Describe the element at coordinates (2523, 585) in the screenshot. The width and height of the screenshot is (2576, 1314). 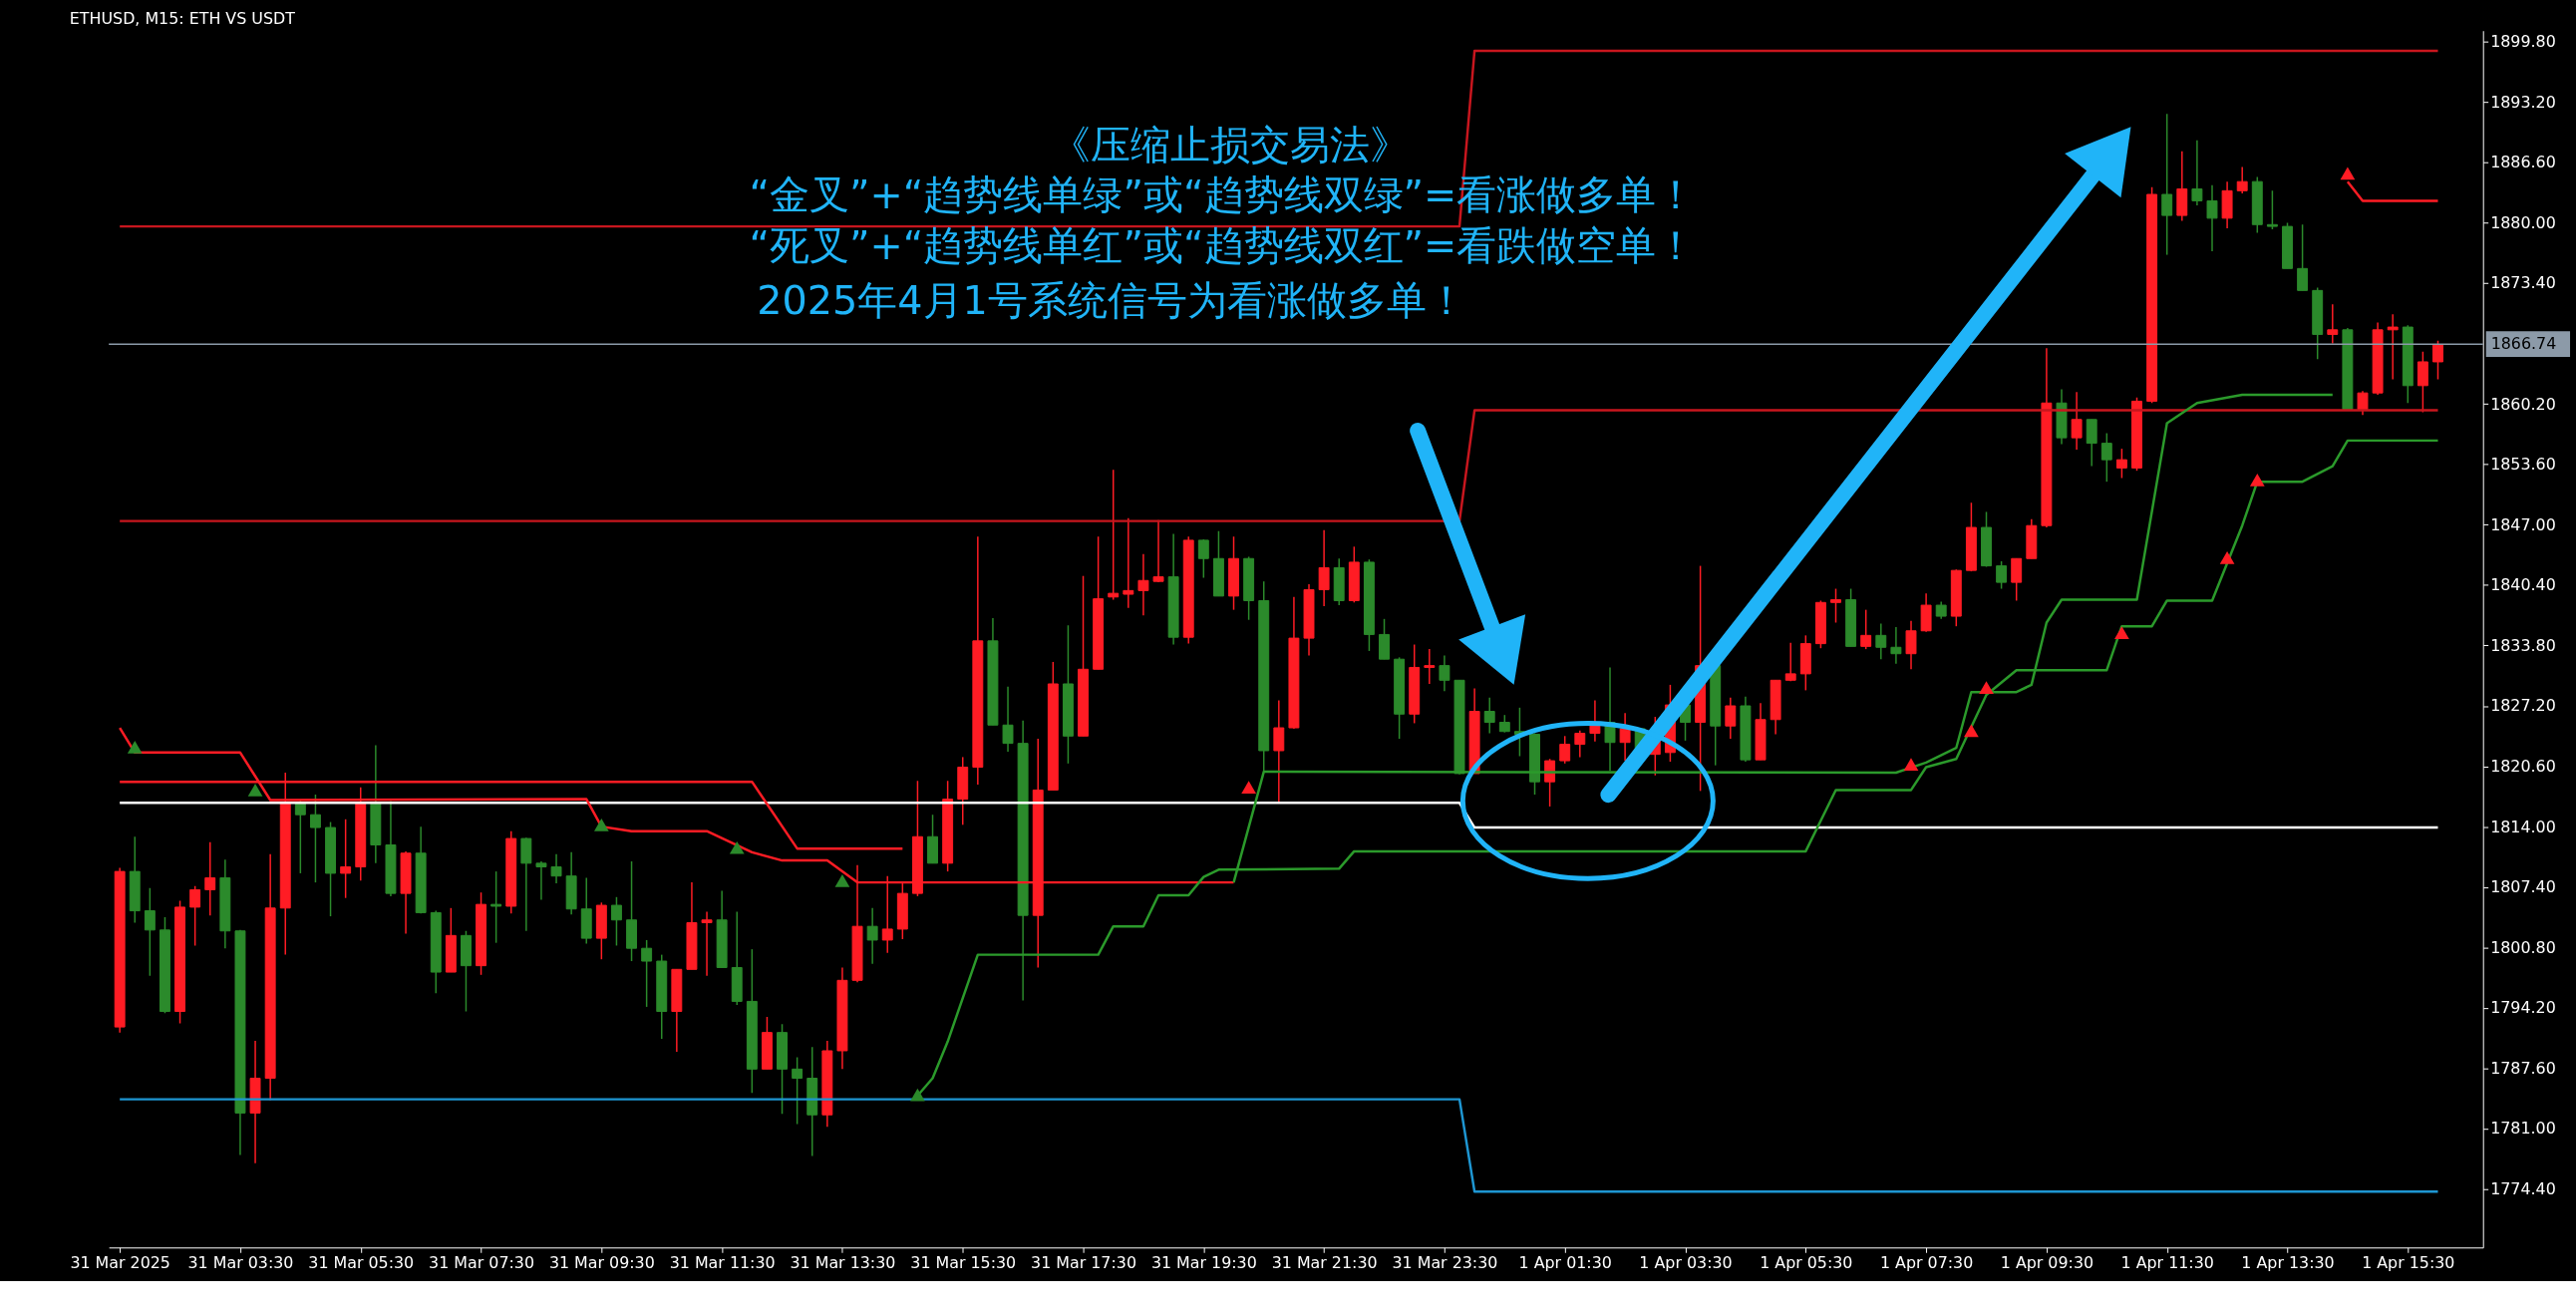
I see `y-tick-label: 1840.40` at that location.